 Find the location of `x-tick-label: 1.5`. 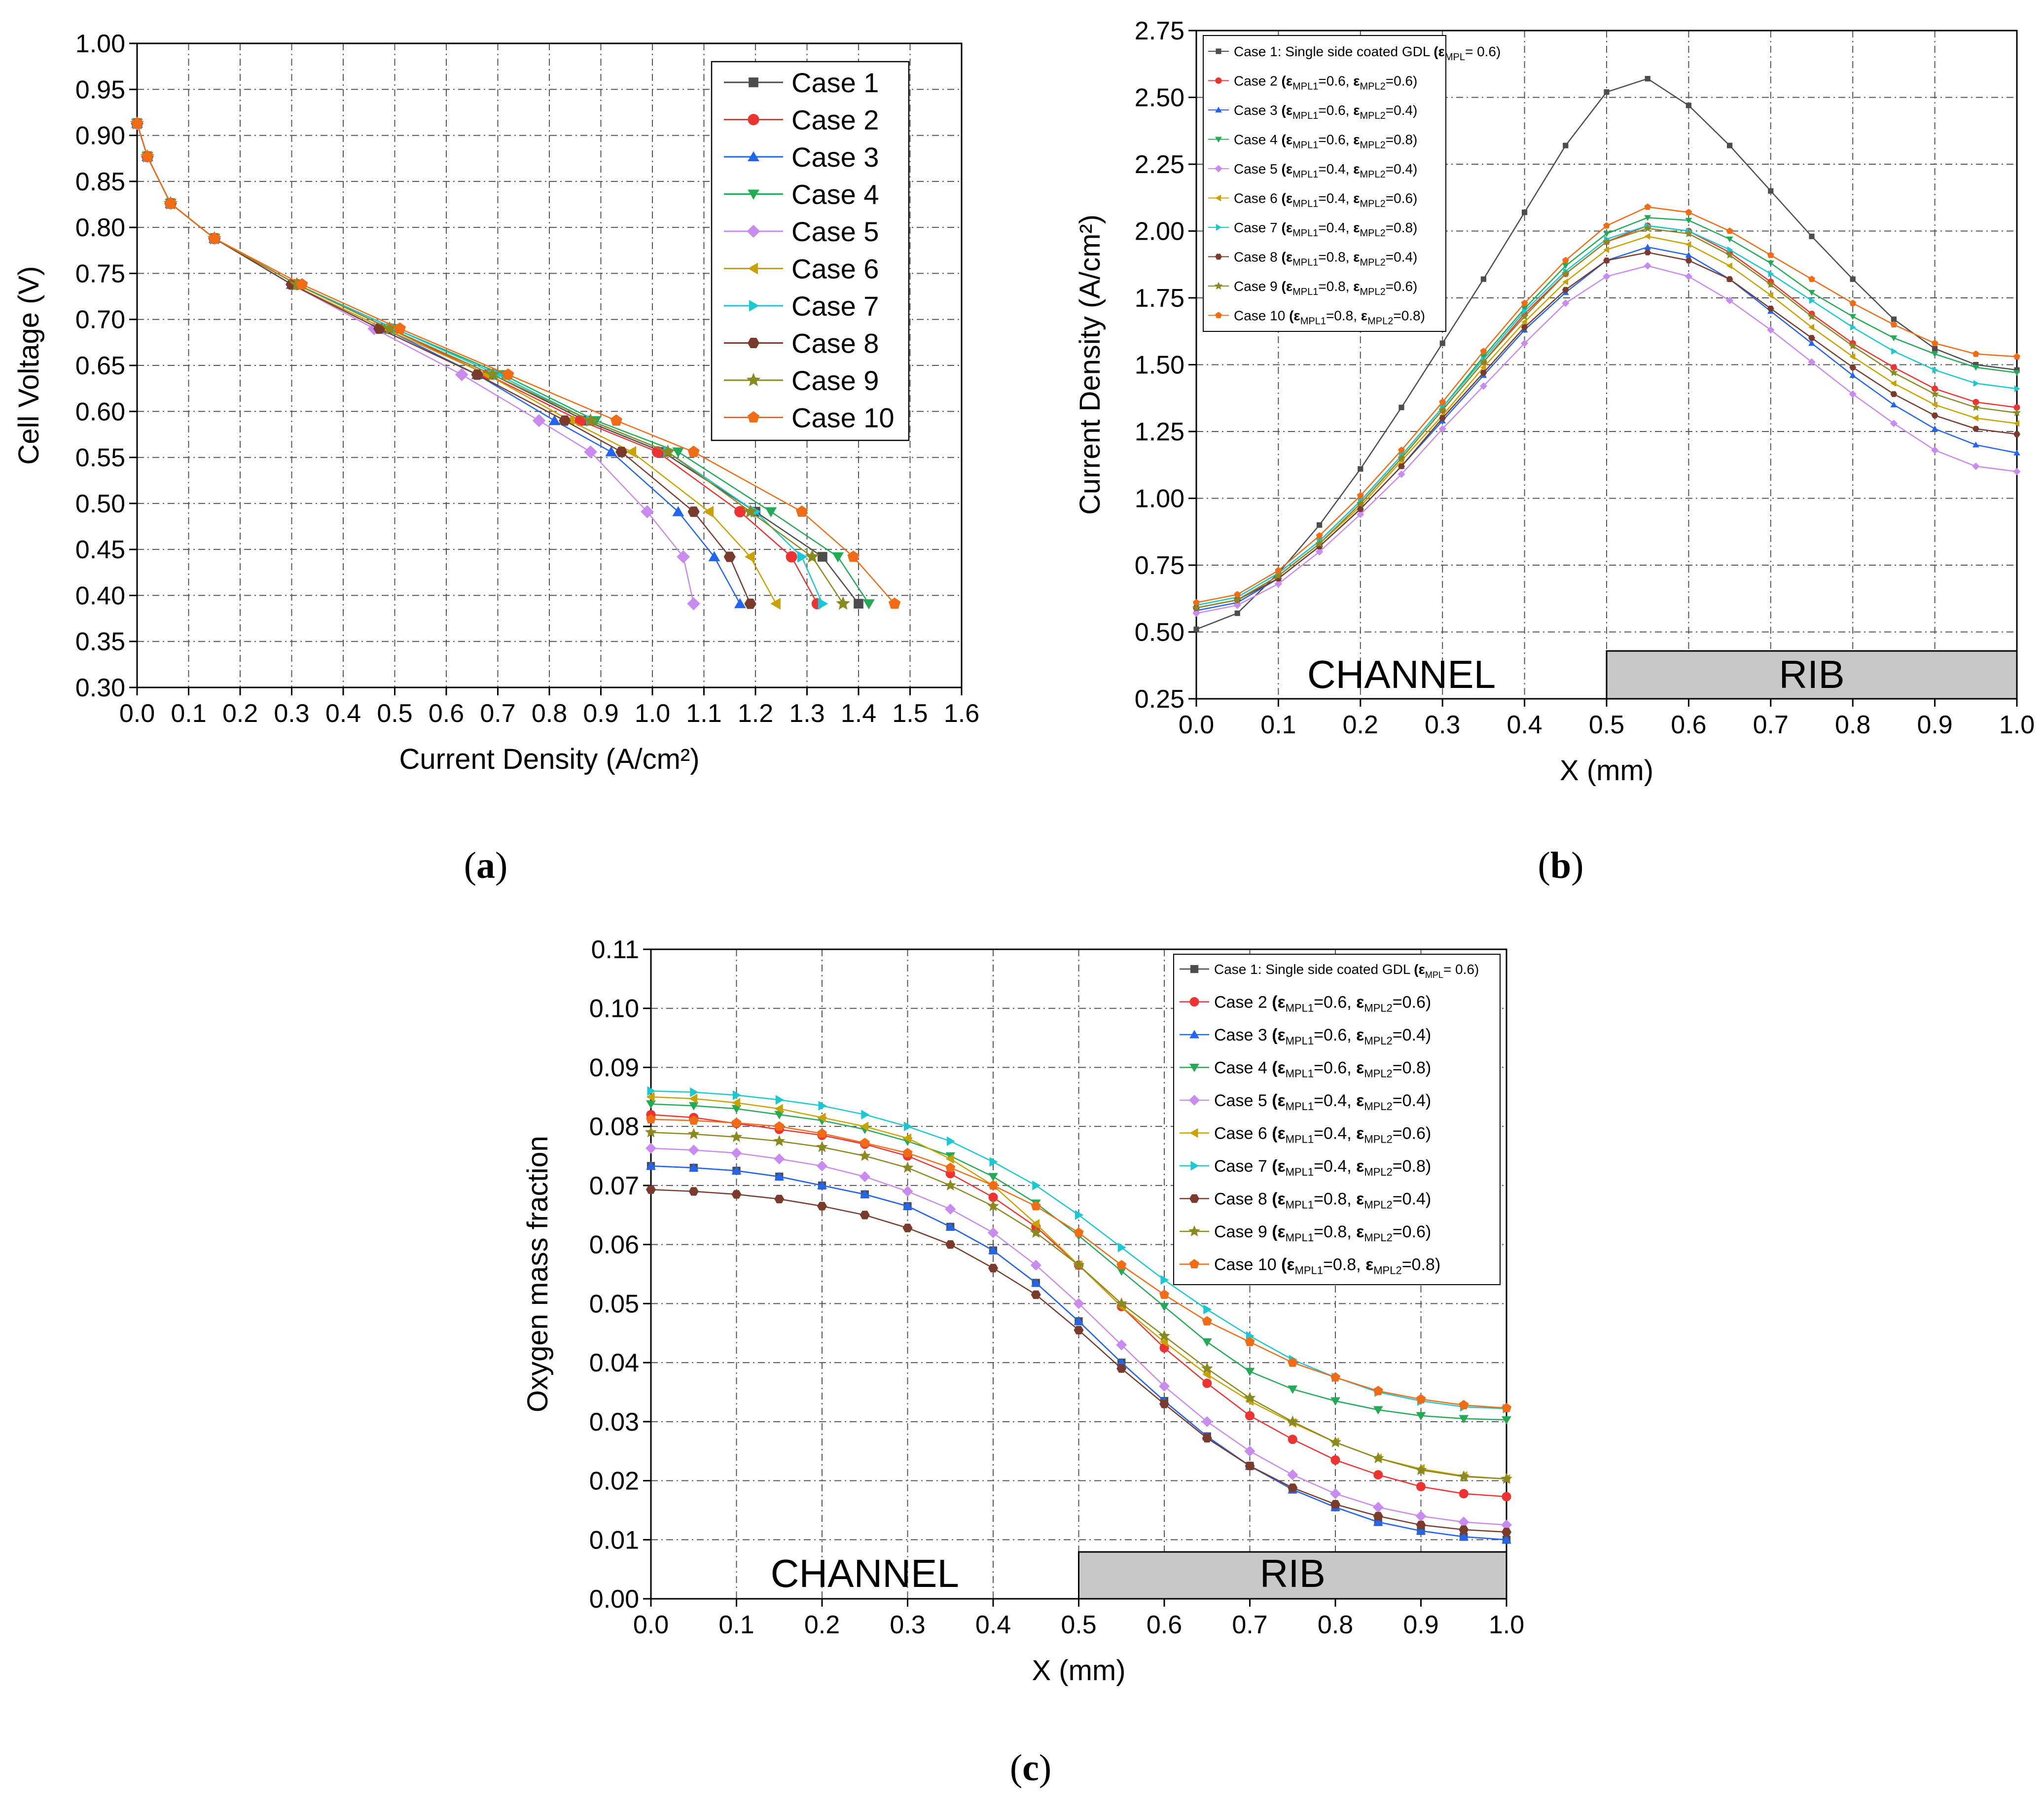

x-tick-label: 1.5 is located at coordinates (910, 713).